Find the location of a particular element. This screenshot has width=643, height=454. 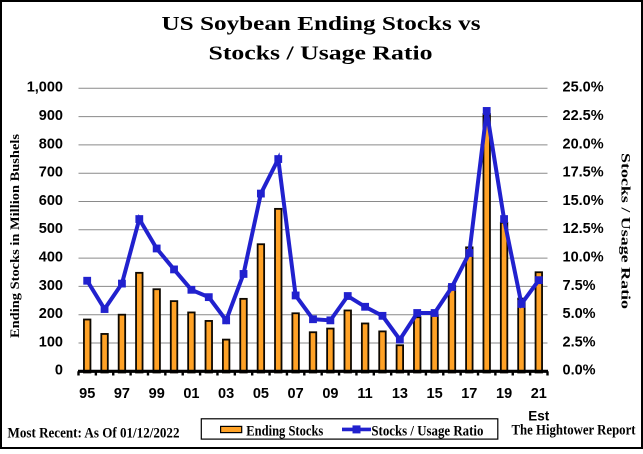

svg-text: 09 is located at coordinates (330, 394).